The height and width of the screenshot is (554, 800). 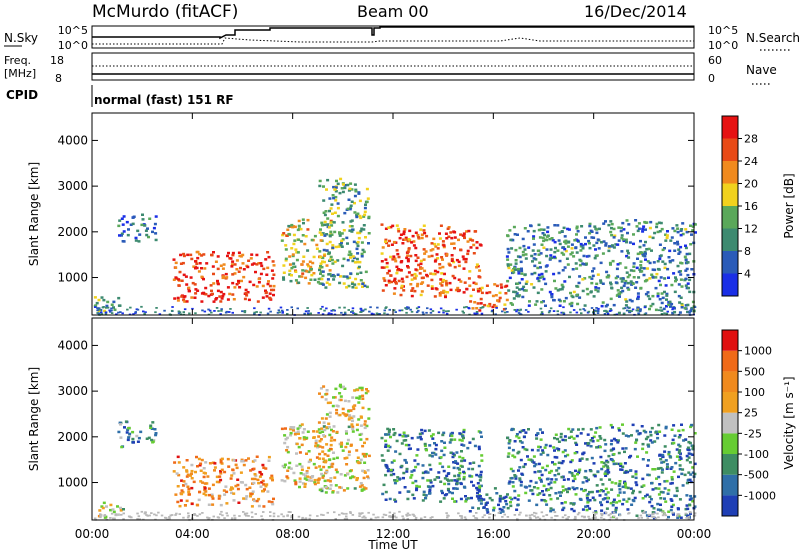 What do you see at coordinates (751, 413) in the screenshot?
I see `panel-2-colorbar-tick-label: 25` at bounding box center [751, 413].